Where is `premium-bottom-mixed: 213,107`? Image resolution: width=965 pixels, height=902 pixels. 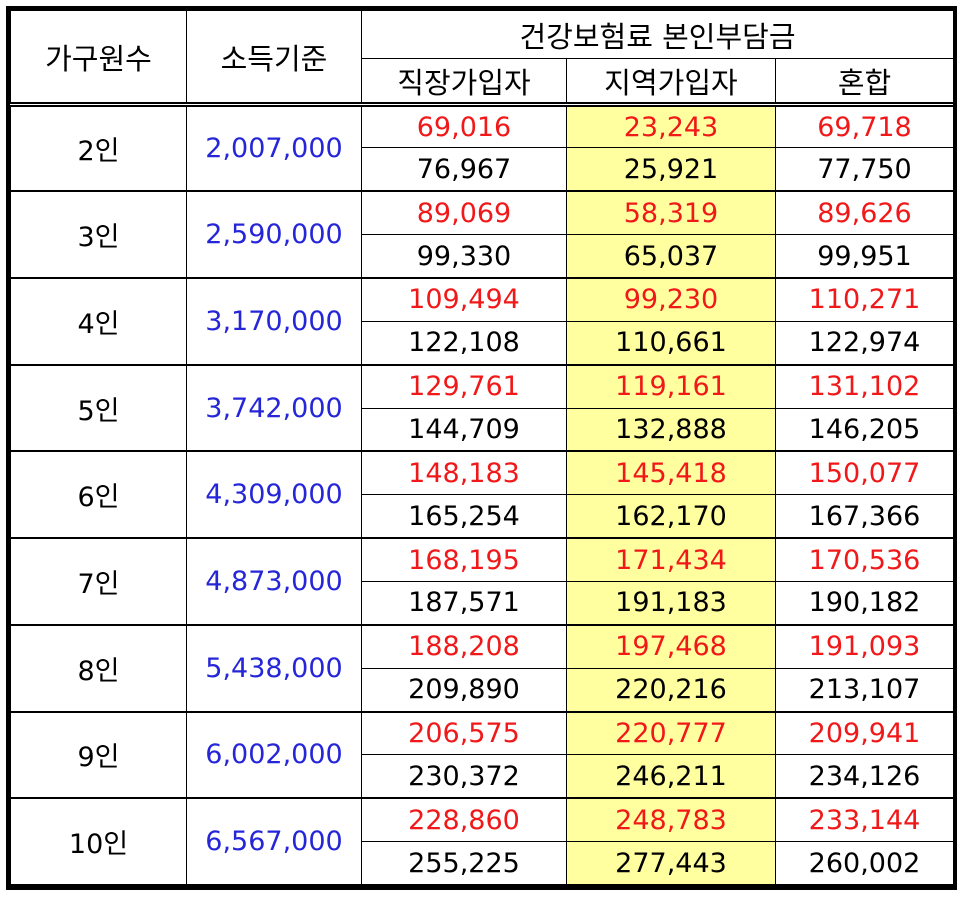 premium-bottom-mixed: 213,107 is located at coordinates (864, 690).